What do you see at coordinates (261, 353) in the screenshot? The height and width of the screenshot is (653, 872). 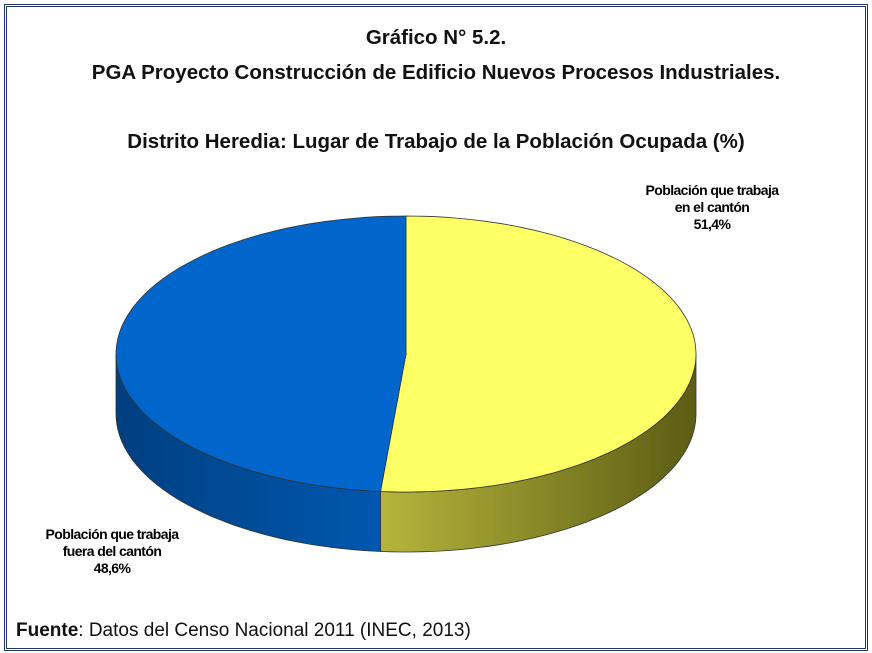 I see `pie-slice` at bounding box center [261, 353].